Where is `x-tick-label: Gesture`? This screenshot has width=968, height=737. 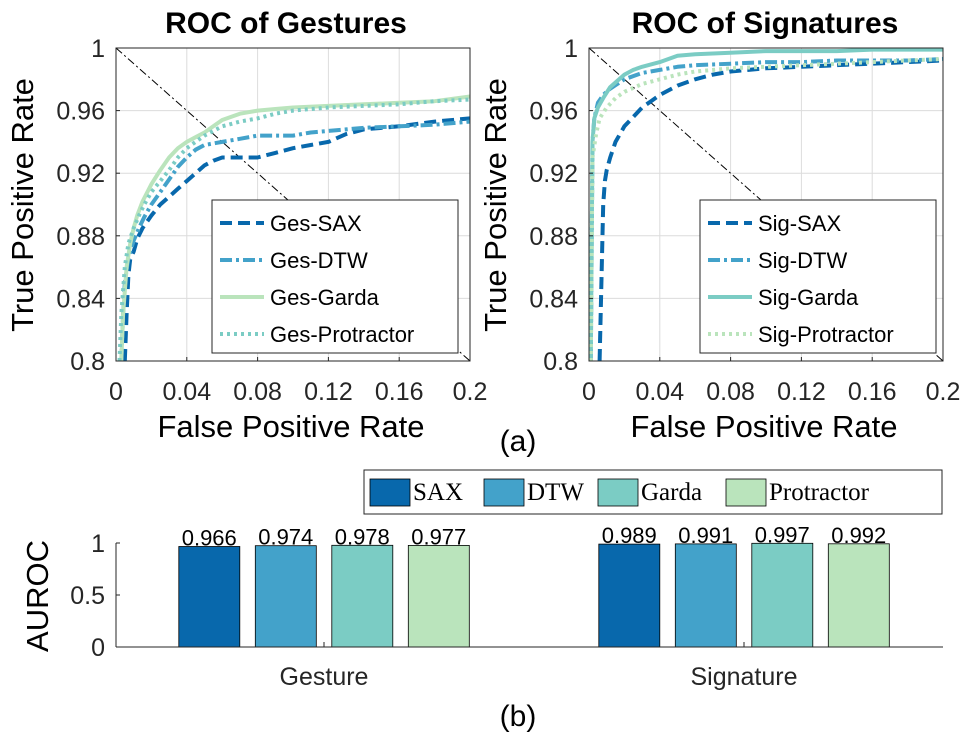 x-tick-label: Gesture is located at coordinates (324, 677).